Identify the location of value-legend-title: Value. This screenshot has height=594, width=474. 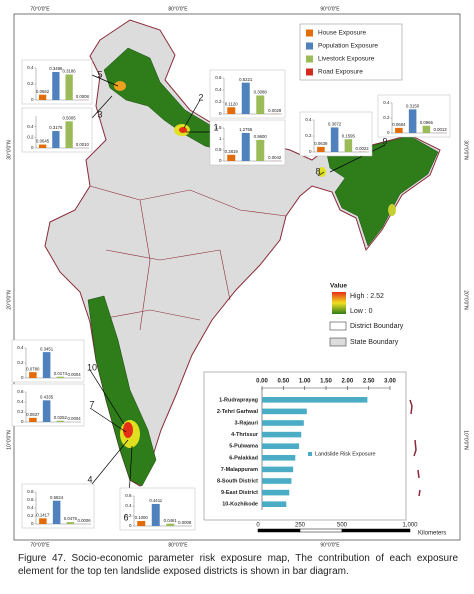
(338, 286).